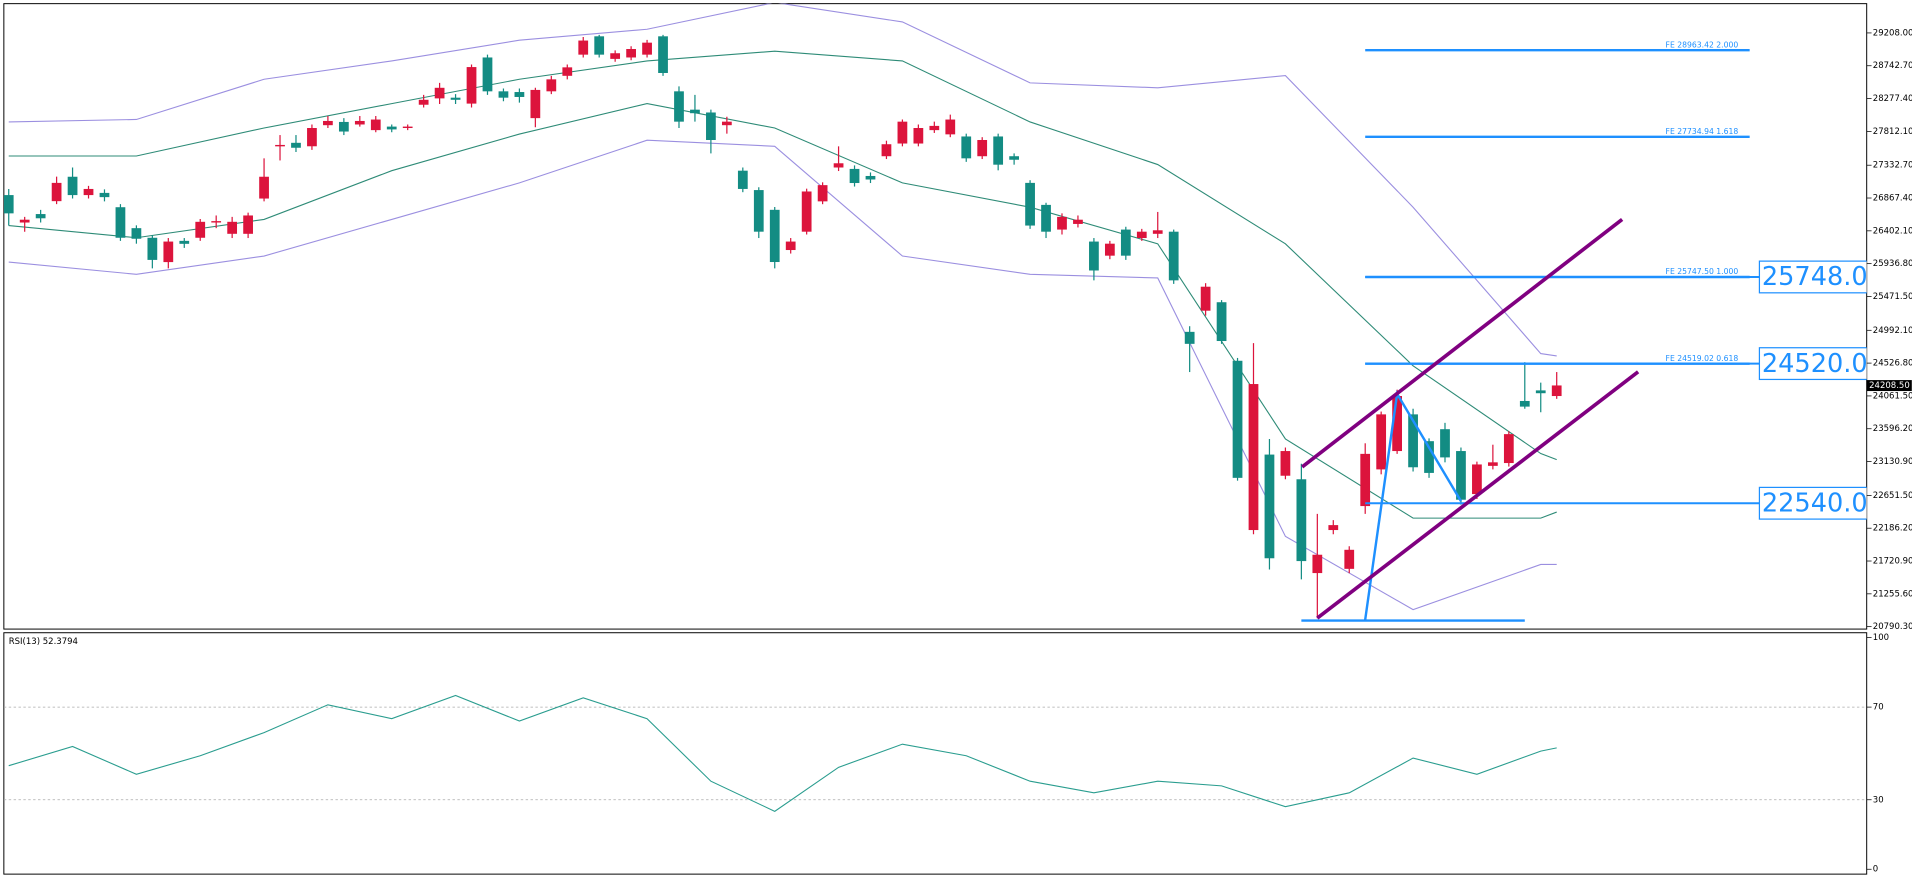  I want to click on y-tick-label: 22651.50, so click(1892, 496).